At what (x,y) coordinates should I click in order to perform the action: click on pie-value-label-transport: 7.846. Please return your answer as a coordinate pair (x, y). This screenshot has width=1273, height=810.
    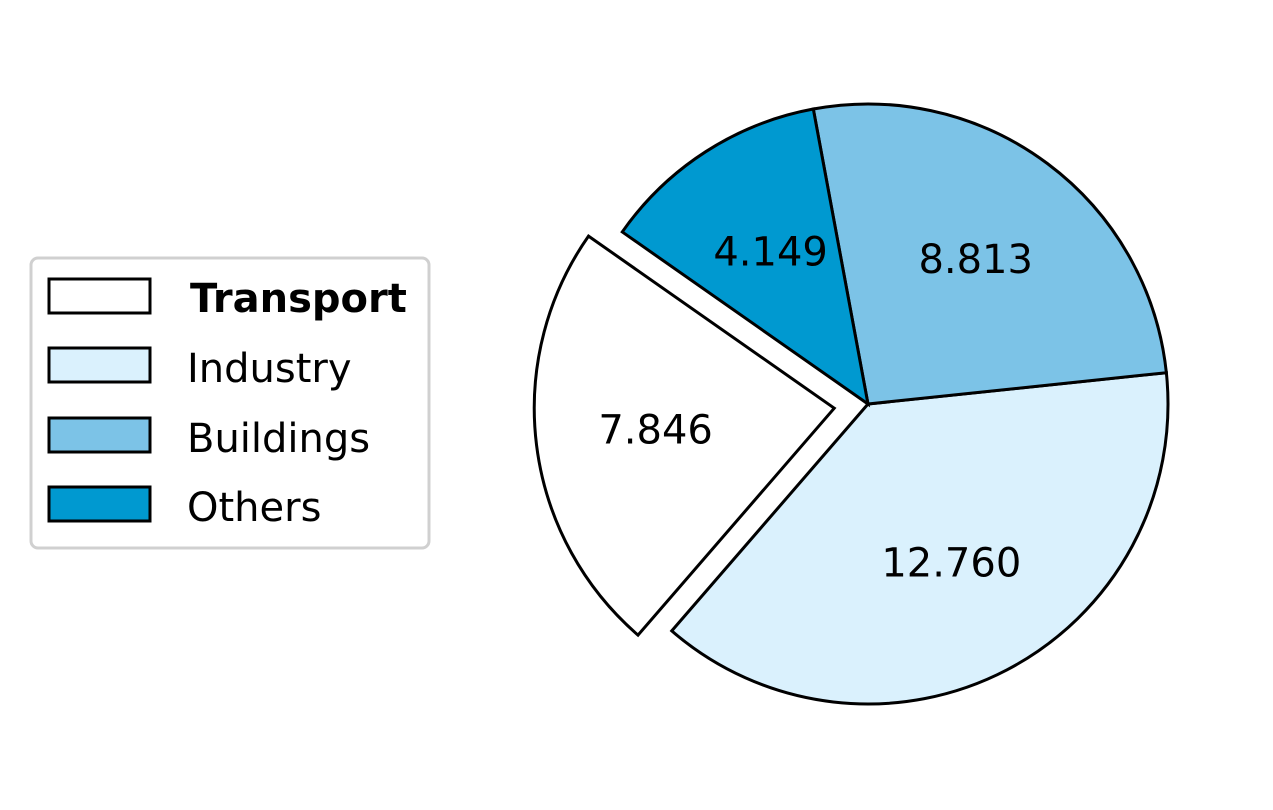
    Looking at the image, I should click on (655, 430).